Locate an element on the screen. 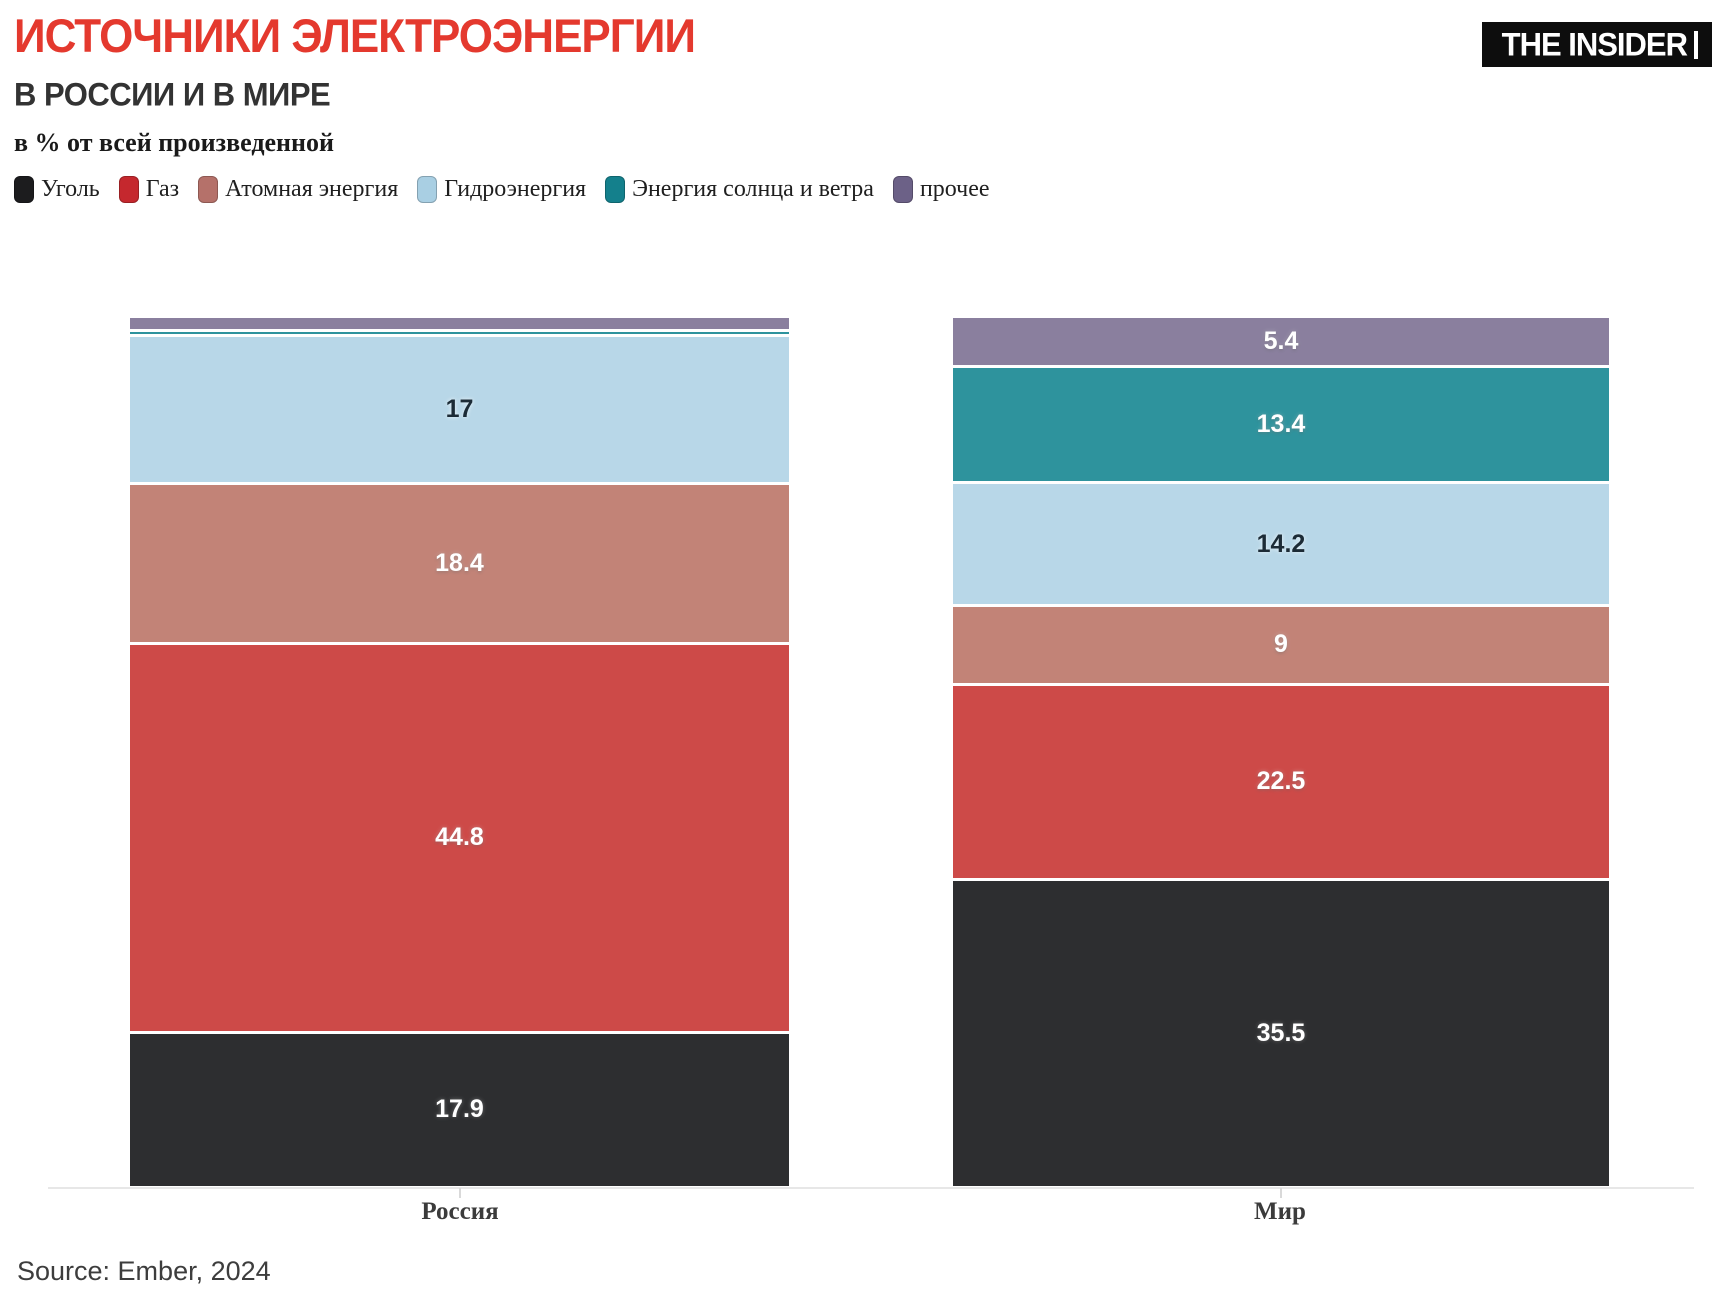 The image size is (1732, 1299). value-label: 35.5 is located at coordinates (1281, 1032).